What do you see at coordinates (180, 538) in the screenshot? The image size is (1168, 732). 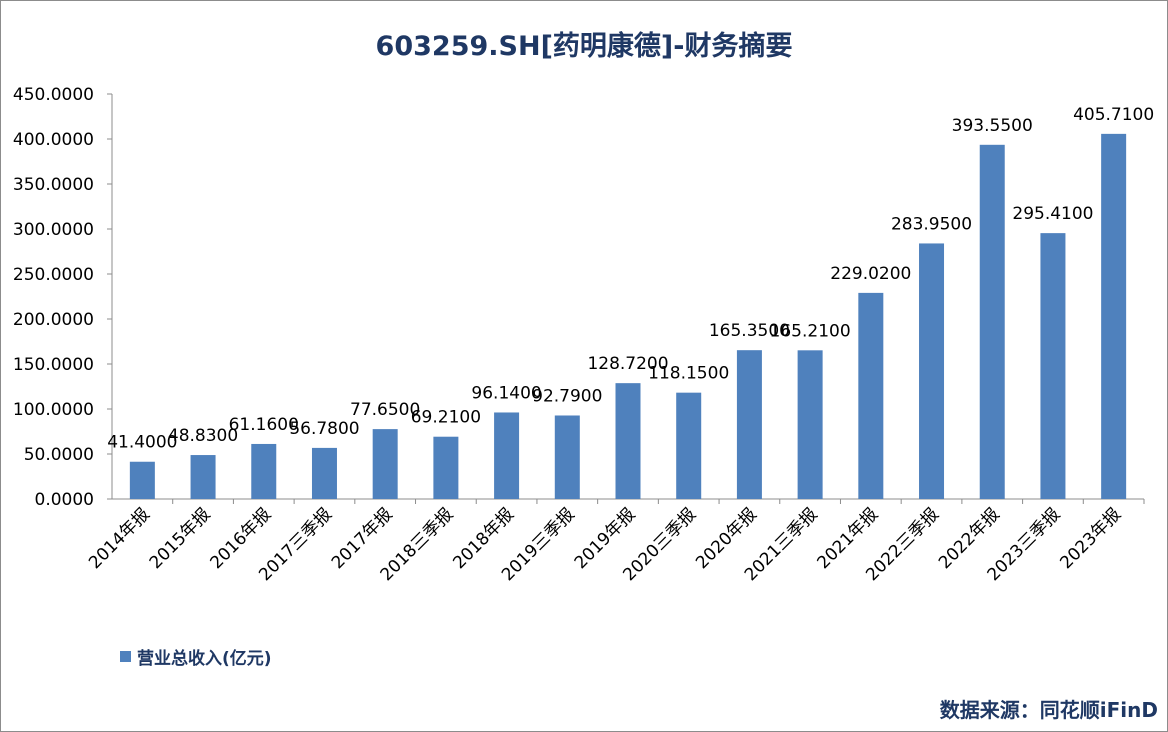 I see `x-tick-label: 2015年报` at bounding box center [180, 538].